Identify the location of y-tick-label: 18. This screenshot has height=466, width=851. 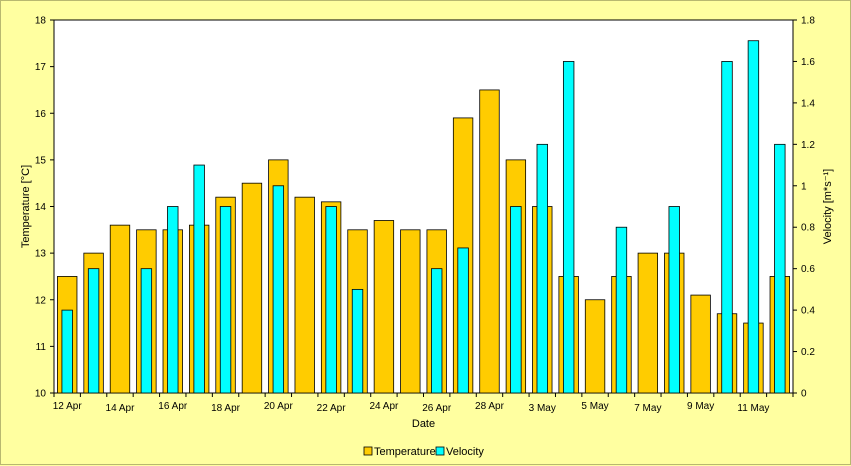
(41, 21).